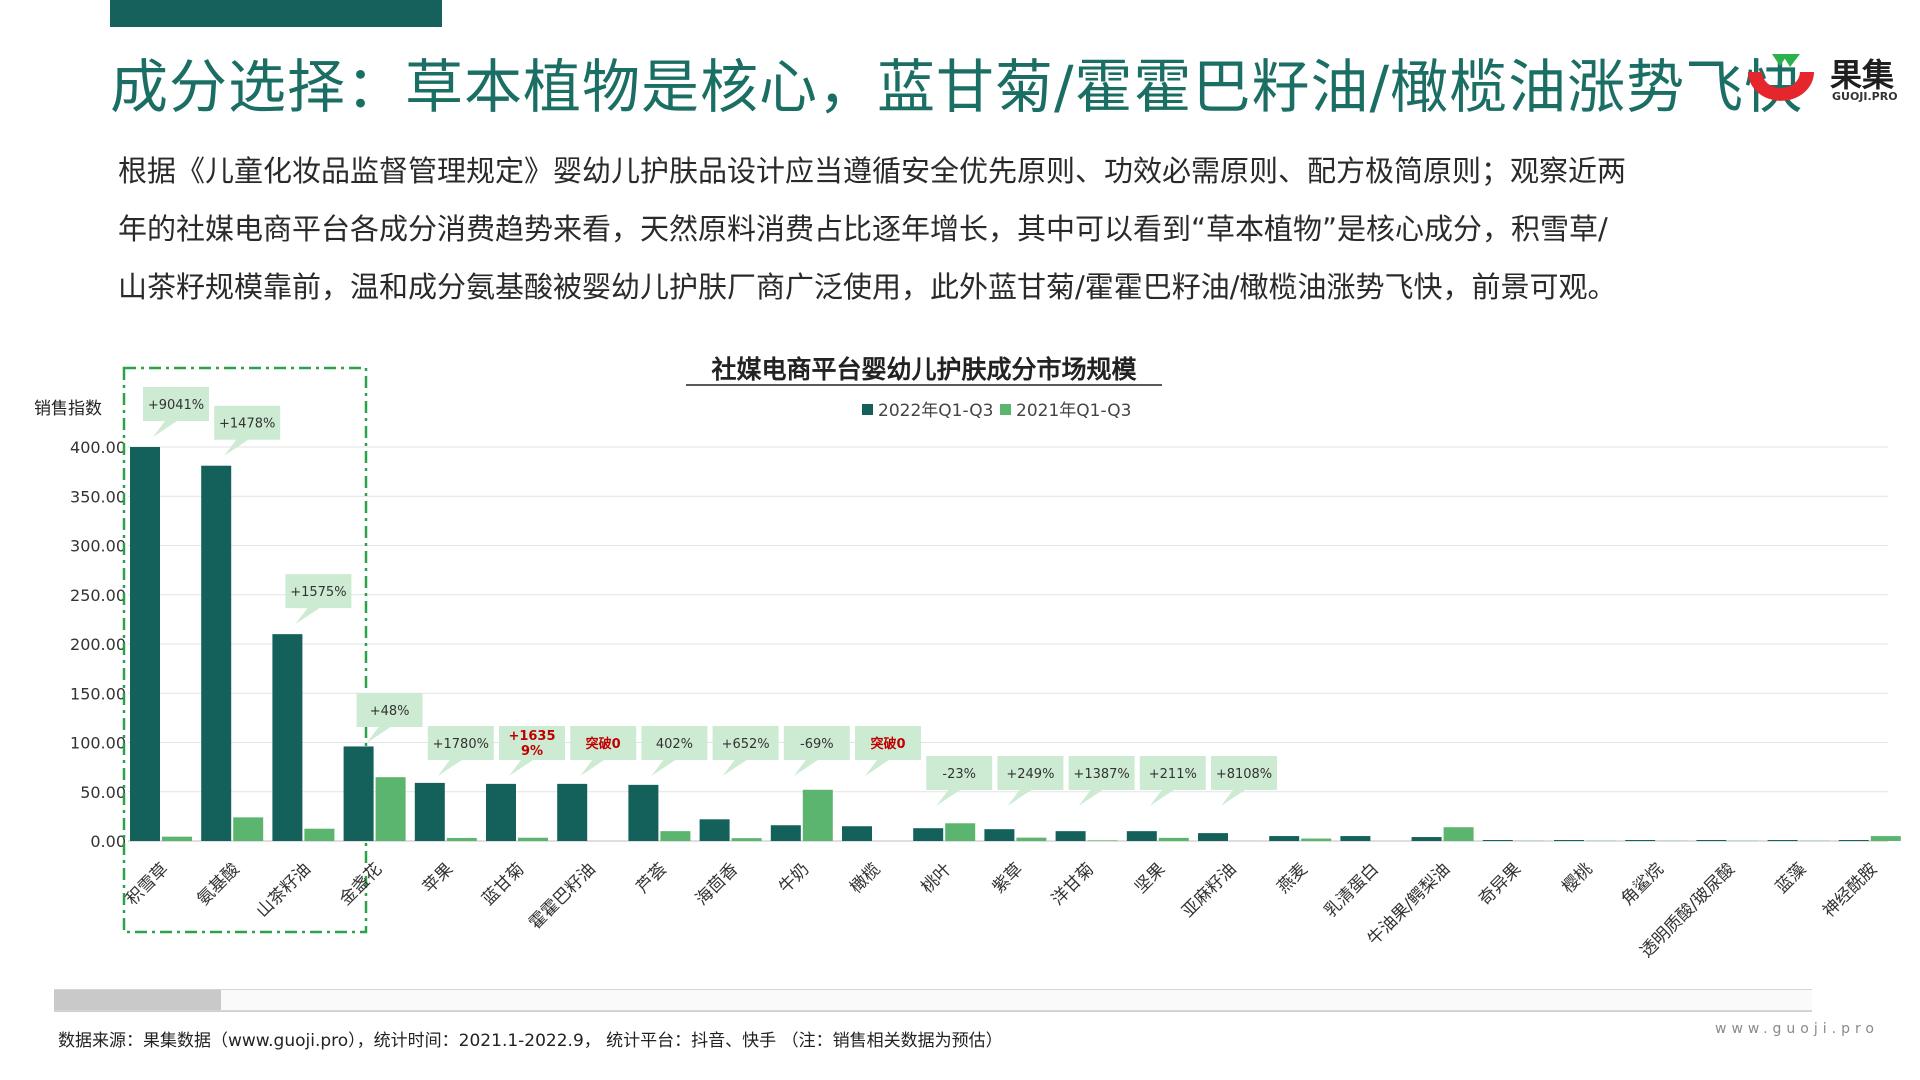  I want to click on growth-label: -69%, so click(817, 744).